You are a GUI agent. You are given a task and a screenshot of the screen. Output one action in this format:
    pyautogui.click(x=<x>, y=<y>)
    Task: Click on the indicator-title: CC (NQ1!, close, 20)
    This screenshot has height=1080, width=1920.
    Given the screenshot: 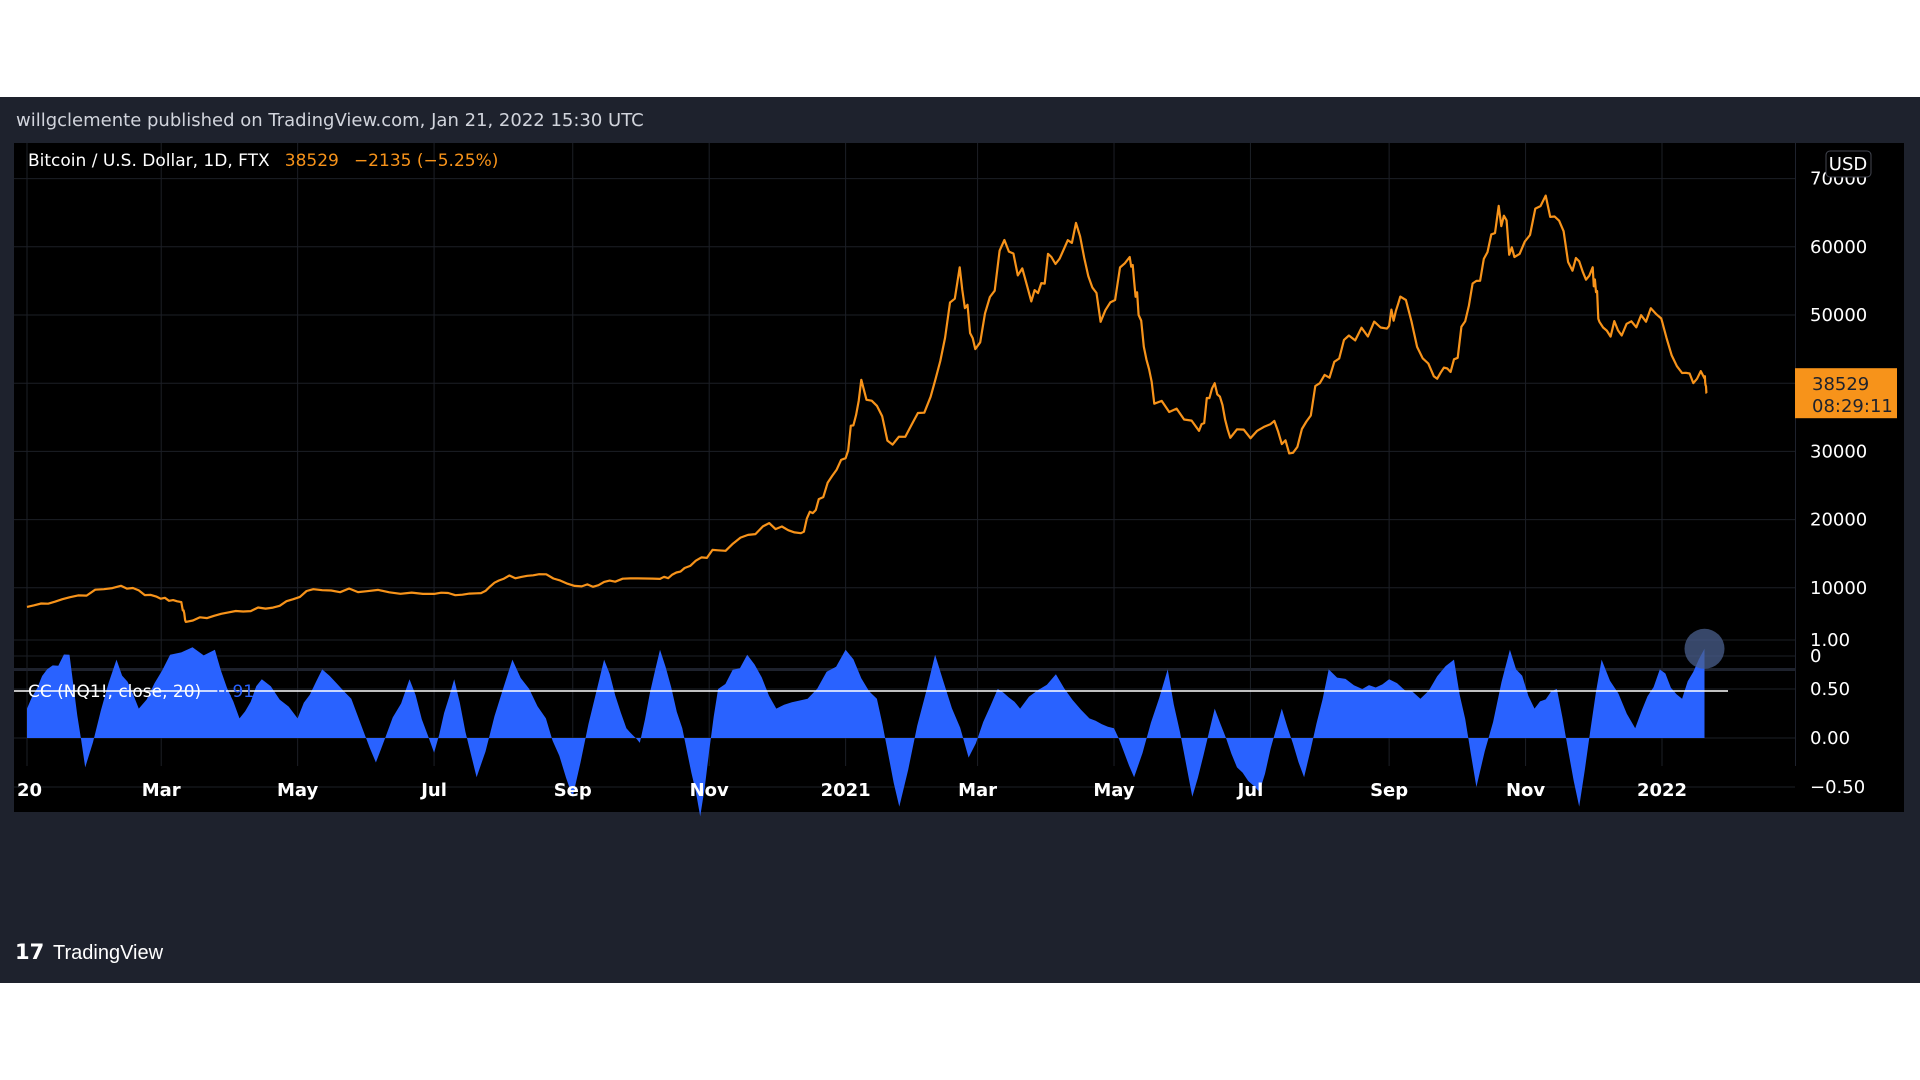 What is the action you would take?
    pyautogui.click(x=114, y=692)
    